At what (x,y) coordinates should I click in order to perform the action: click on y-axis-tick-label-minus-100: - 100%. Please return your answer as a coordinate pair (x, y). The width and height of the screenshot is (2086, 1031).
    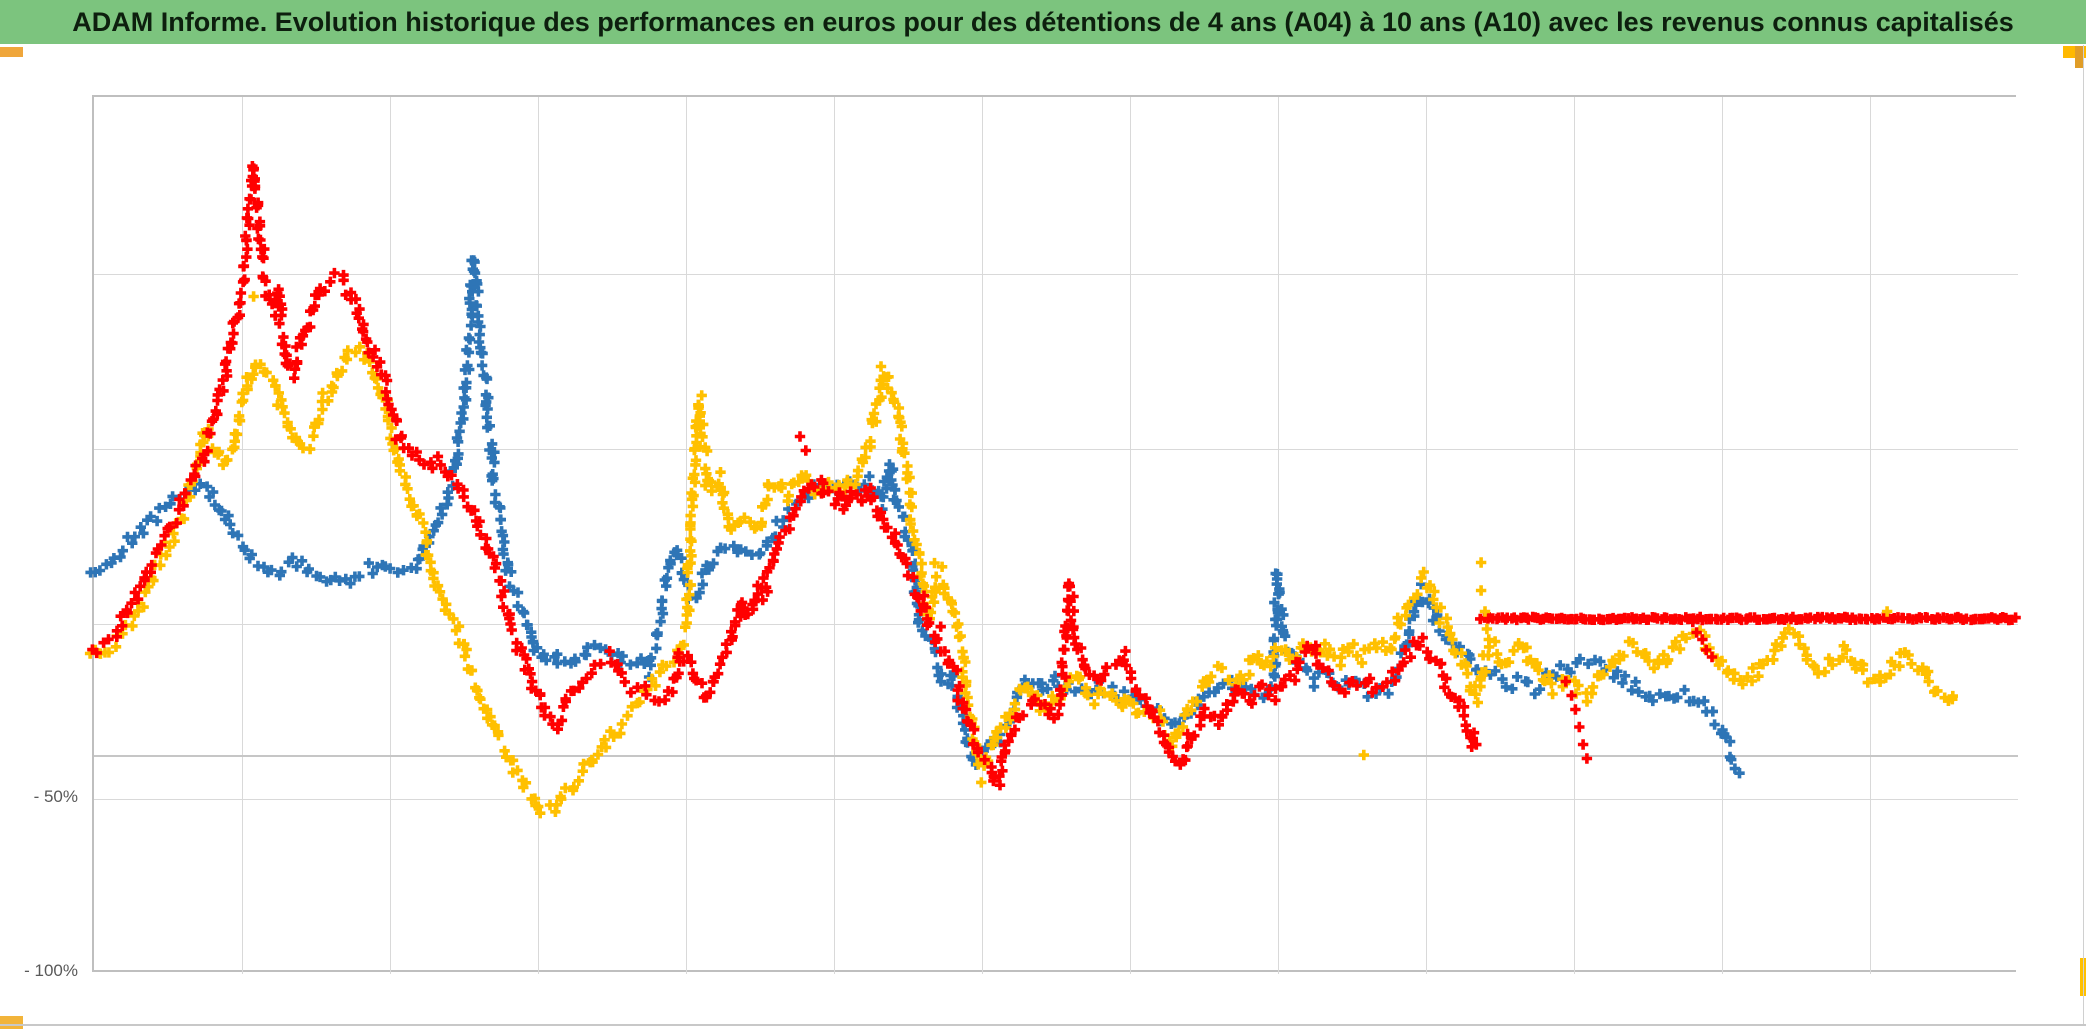
    Looking at the image, I should click on (51, 970).